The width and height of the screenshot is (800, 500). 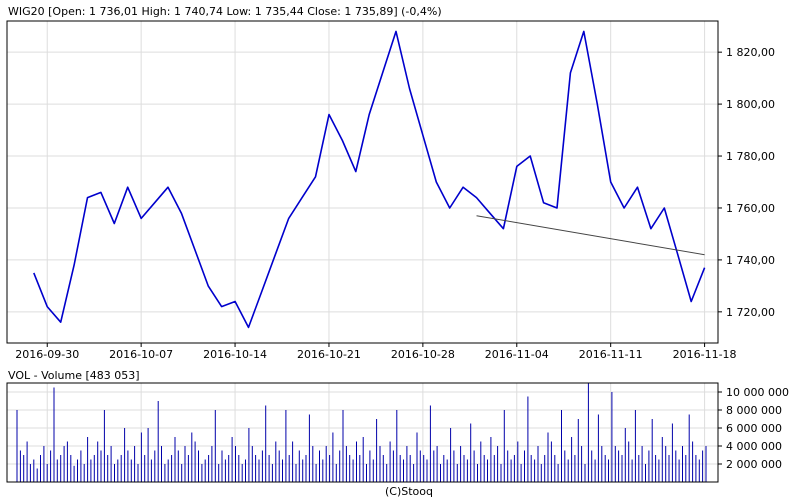 What do you see at coordinates (423, 354) in the screenshot?
I see `price-x-tick-label: 2016-10-28` at bounding box center [423, 354].